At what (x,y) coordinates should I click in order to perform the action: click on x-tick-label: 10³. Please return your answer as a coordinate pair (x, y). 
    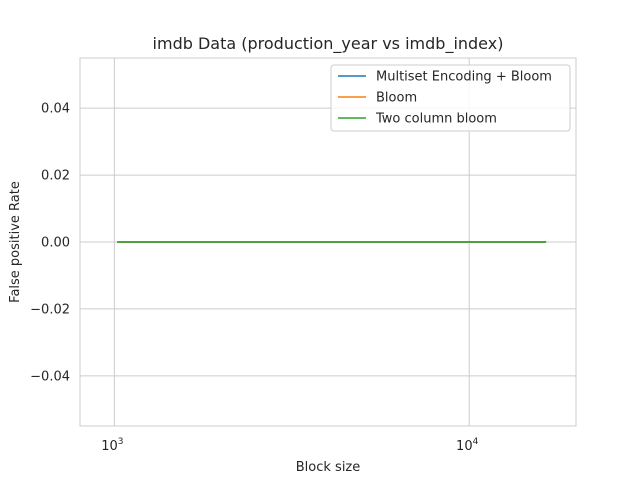
    Looking at the image, I should click on (112, 445).